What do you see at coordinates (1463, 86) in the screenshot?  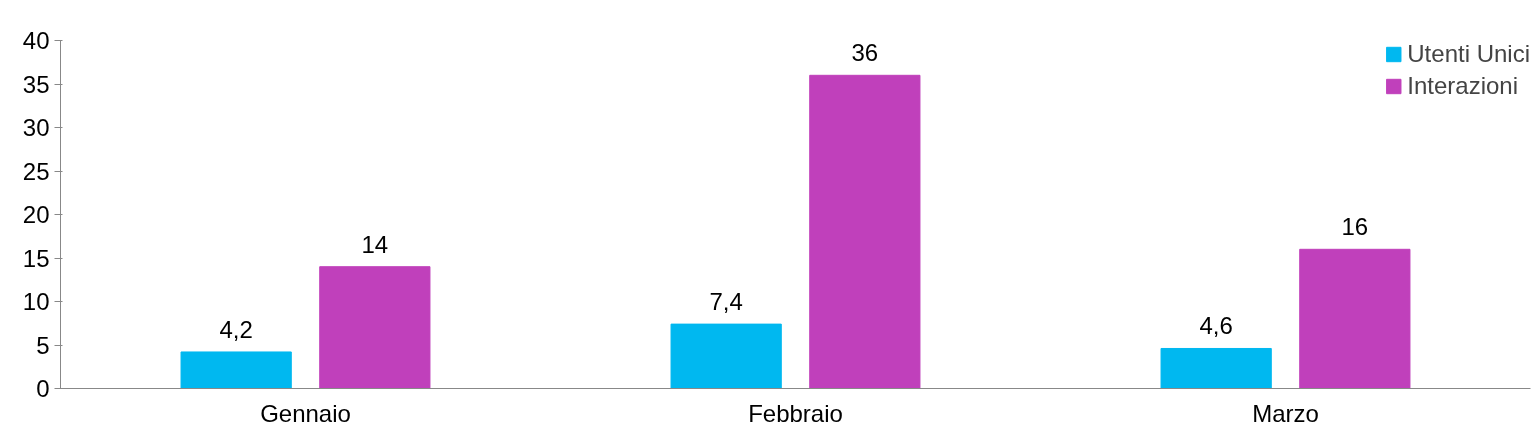 I see `legend-label: Interazioni` at bounding box center [1463, 86].